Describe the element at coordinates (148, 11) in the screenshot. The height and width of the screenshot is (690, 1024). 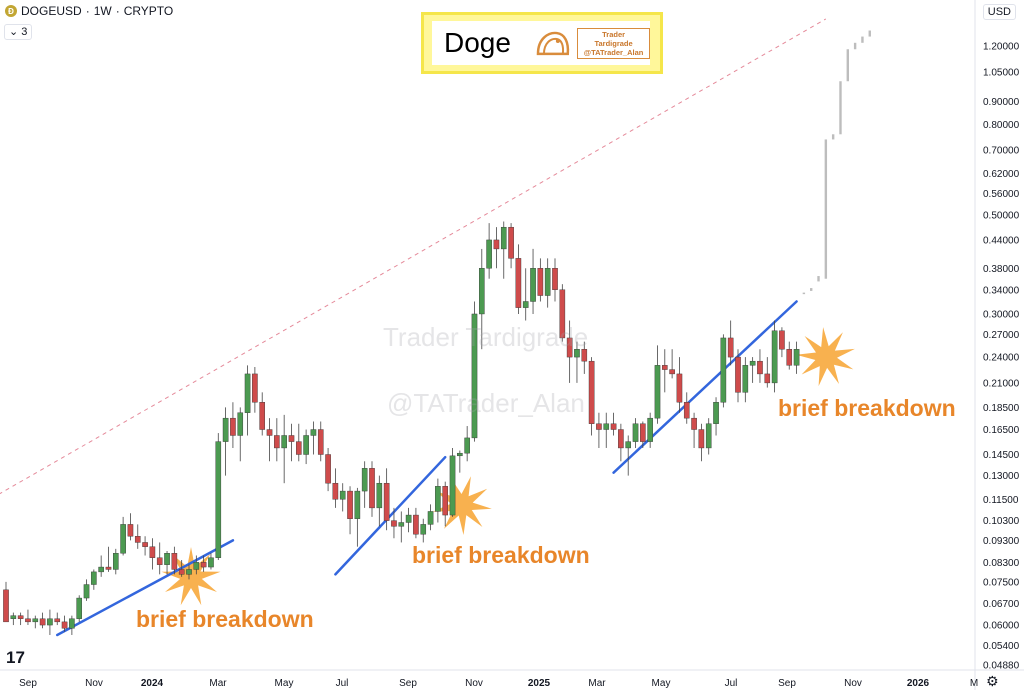
I see `exchange-label: CRYPTO` at that location.